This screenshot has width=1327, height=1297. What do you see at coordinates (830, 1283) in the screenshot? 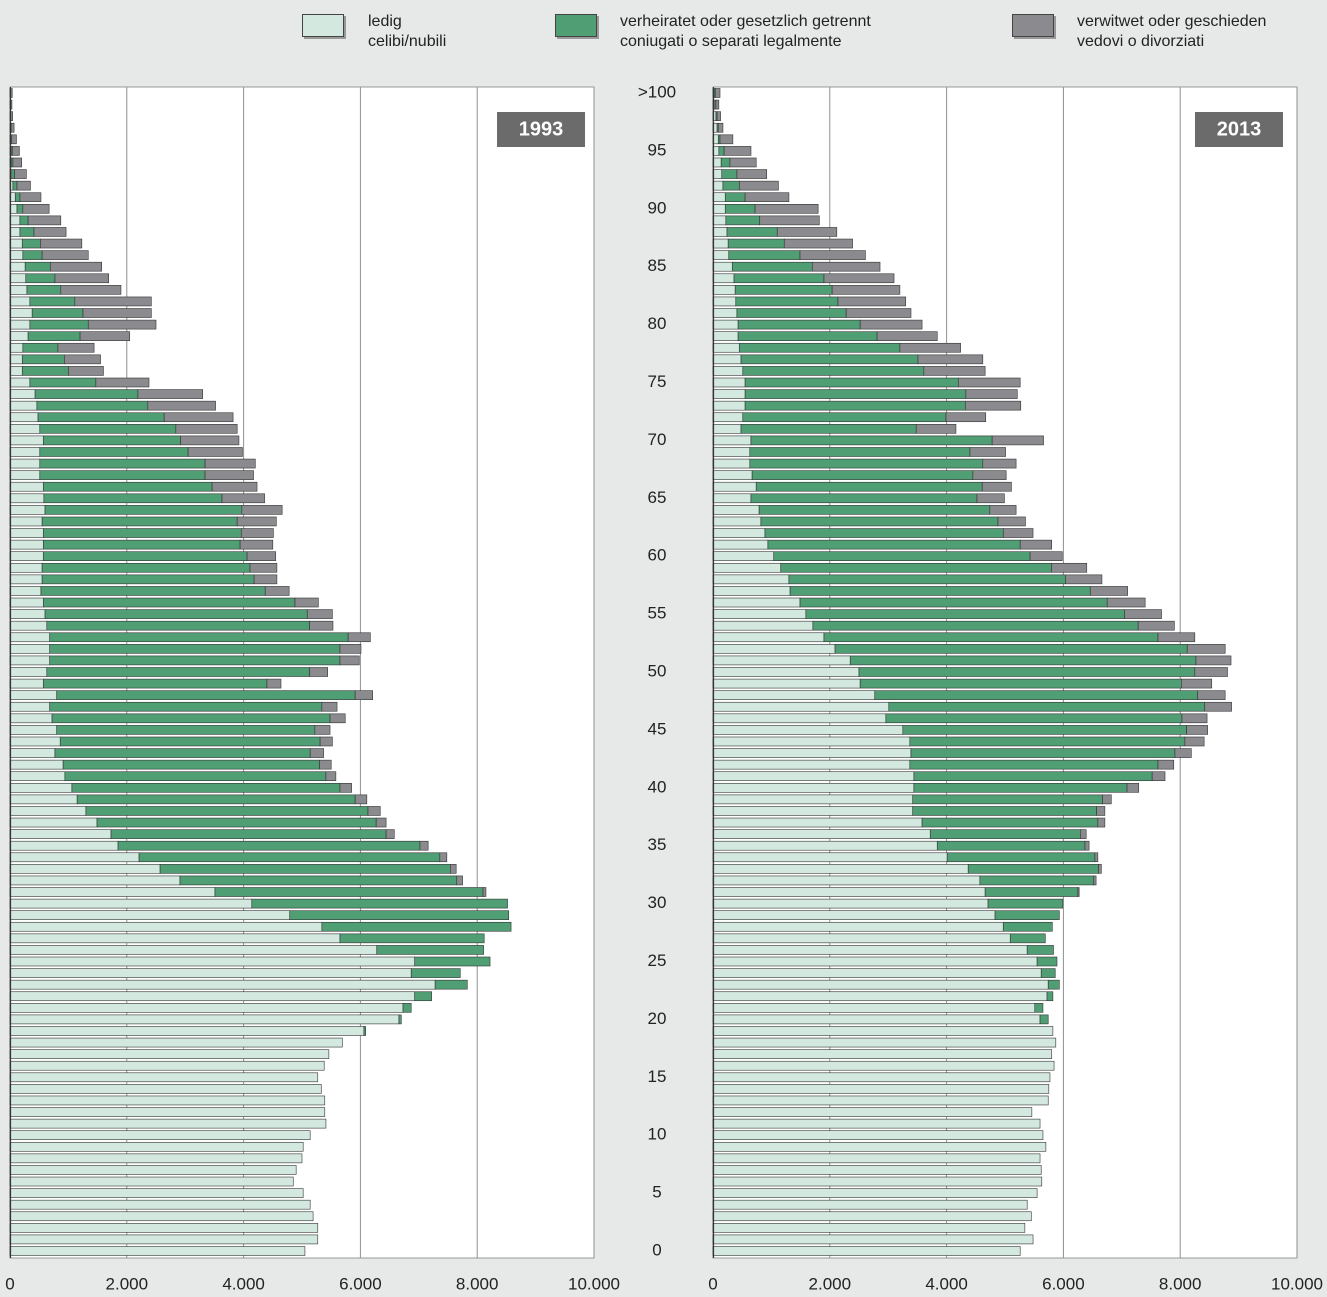
I see `x-tick-label: 2.000` at bounding box center [830, 1283].